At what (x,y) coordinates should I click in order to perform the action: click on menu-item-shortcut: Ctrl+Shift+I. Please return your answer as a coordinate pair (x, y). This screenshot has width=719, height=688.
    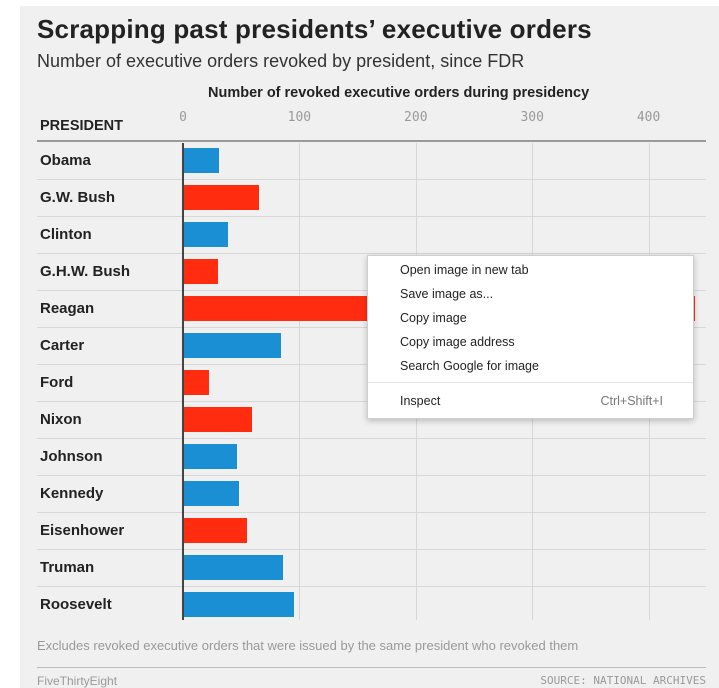
    Looking at the image, I should click on (631, 401).